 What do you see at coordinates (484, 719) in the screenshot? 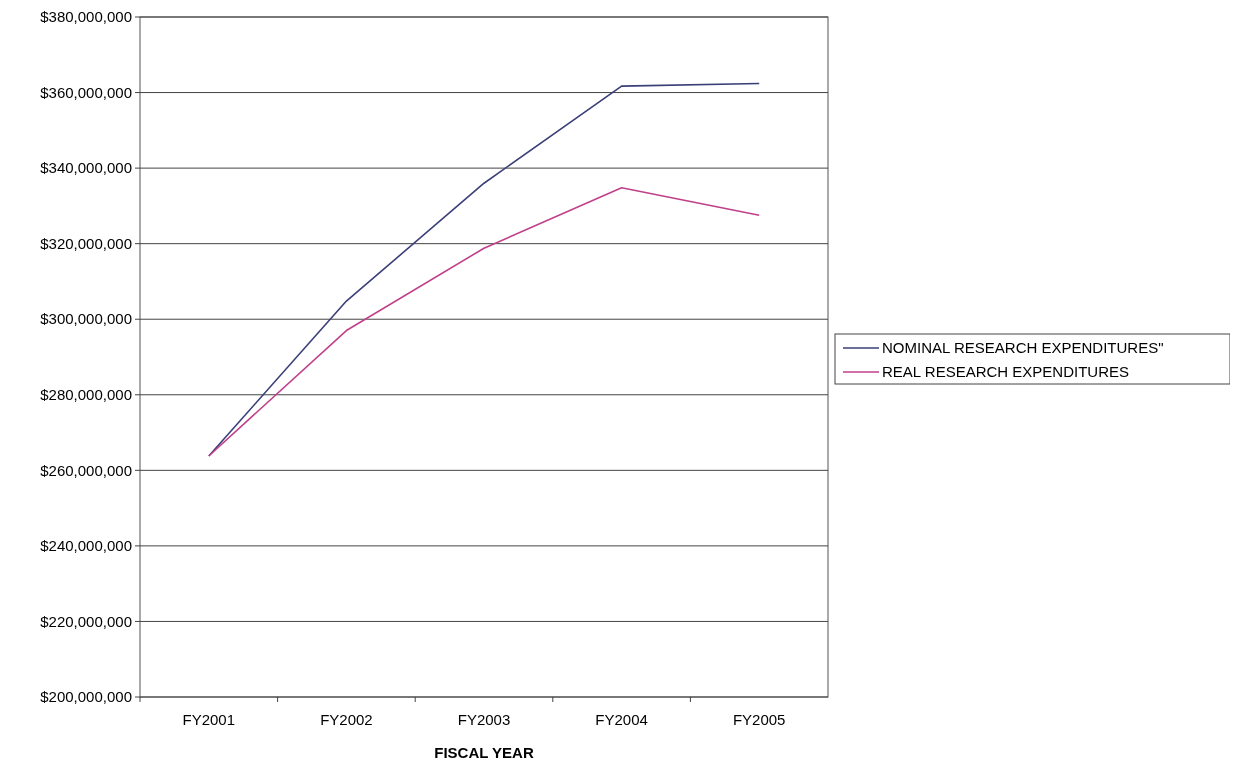
I see `x-tick-label: FY2003` at bounding box center [484, 719].